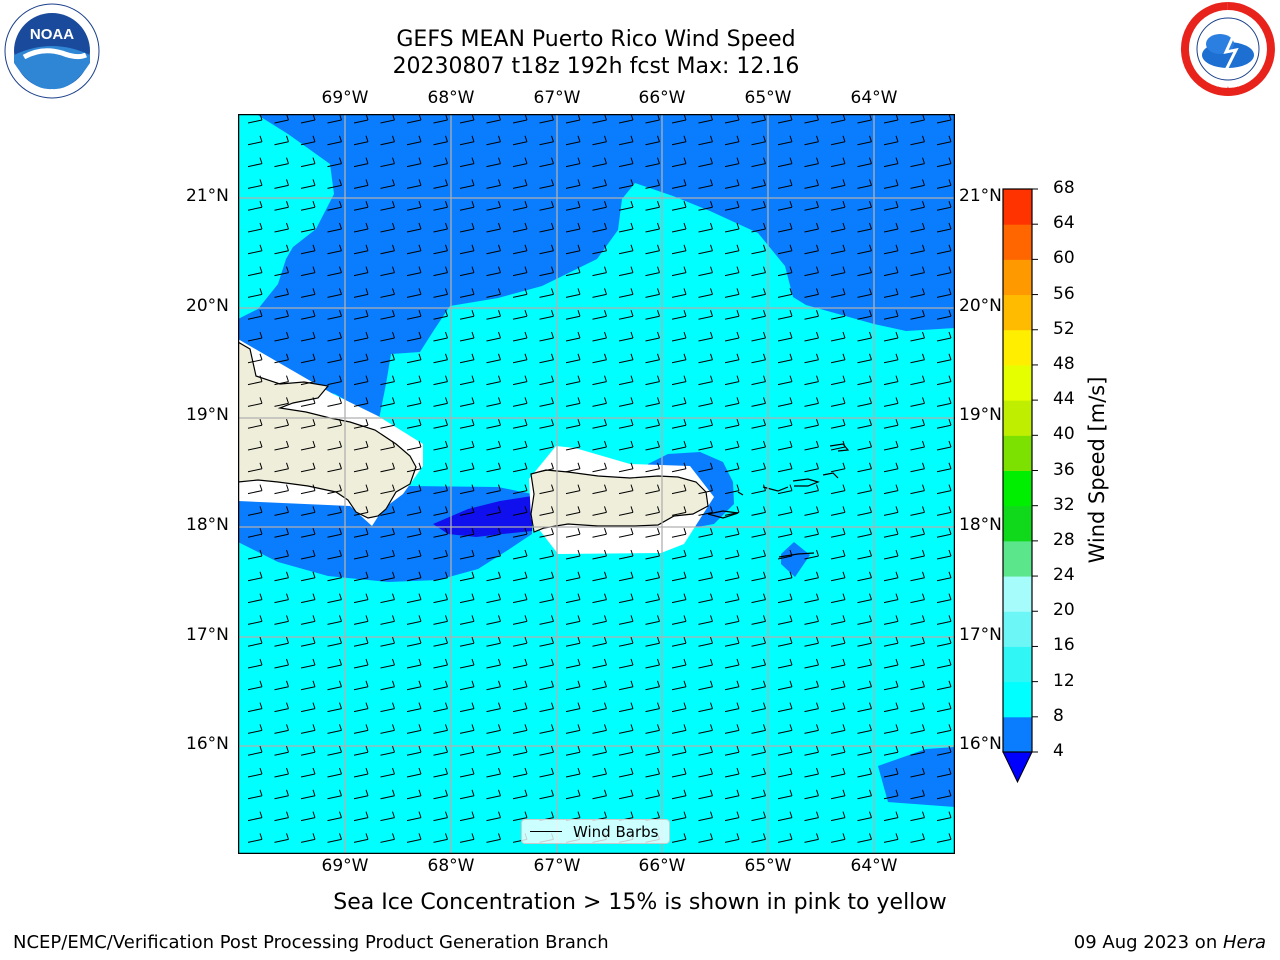 This screenshot has width=1280, height=960. I want to click on colorbar-tick-label: 64, so click(1064, 223).